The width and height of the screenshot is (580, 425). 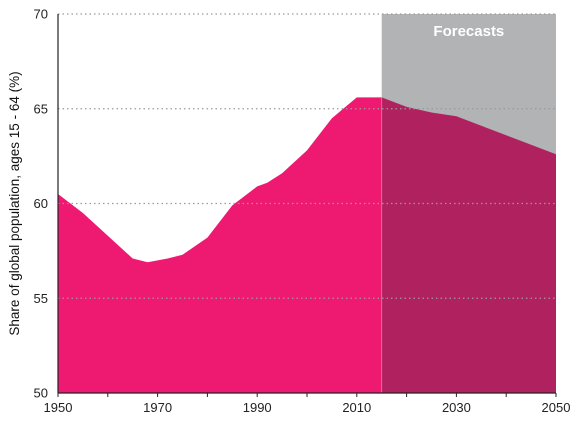 What do you see at coordinates (257, 407) in the screenshot?
I see `x-tick-label-1990: 1990` at bounding box center [257, 407].